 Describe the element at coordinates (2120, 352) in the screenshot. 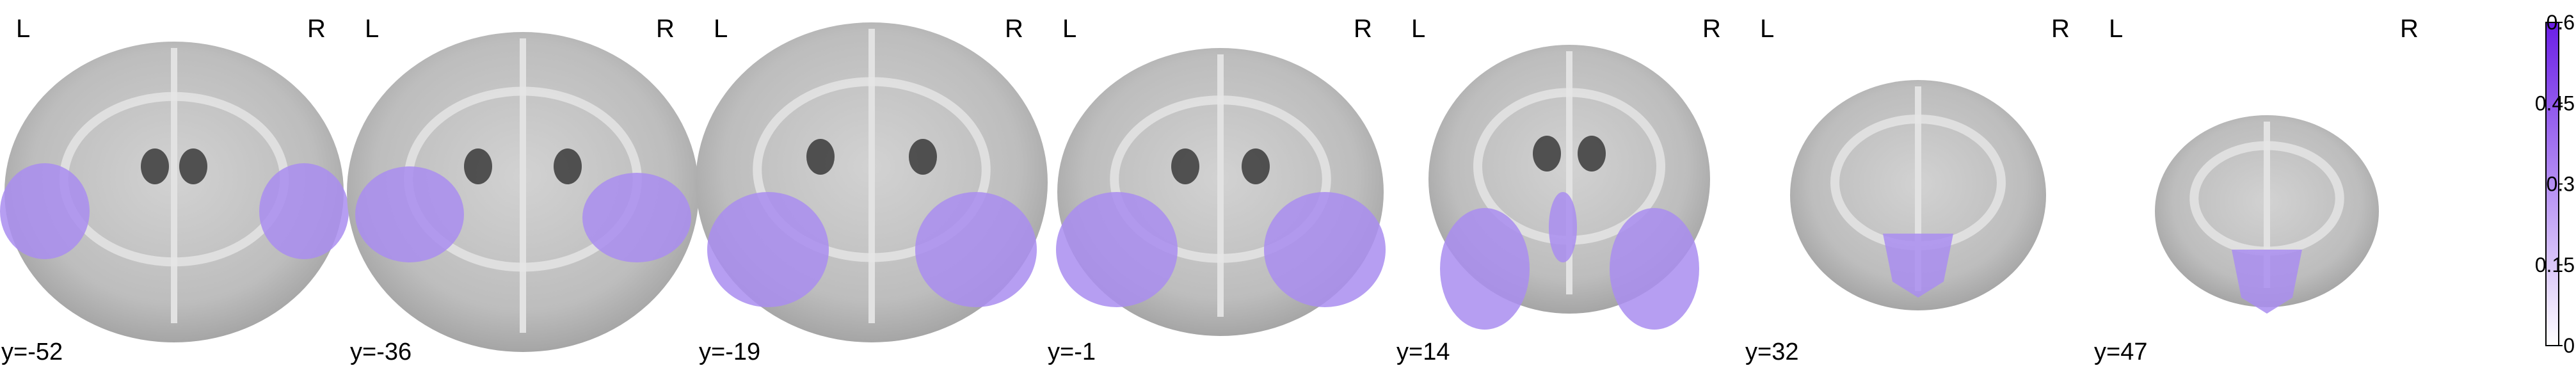

I see `slice-coordinate-label: y=47` at that location.